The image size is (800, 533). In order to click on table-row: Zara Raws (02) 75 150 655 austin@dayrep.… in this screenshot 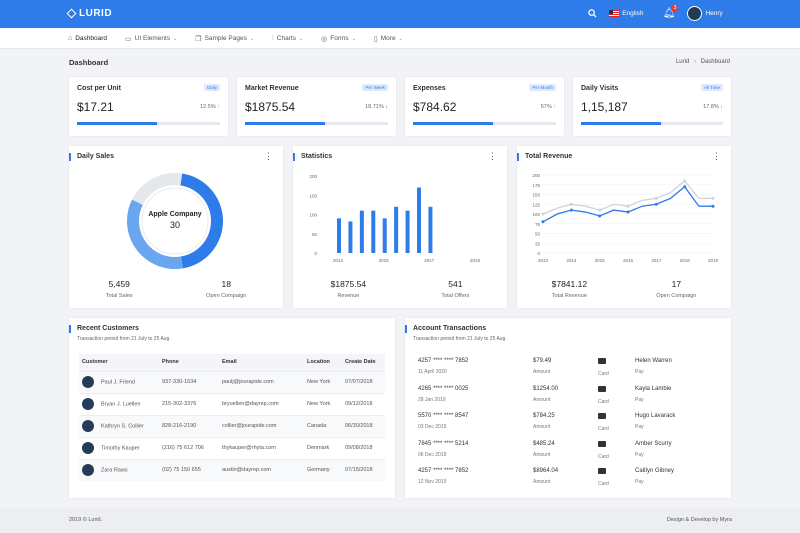, I will do `click(232, 469)`.